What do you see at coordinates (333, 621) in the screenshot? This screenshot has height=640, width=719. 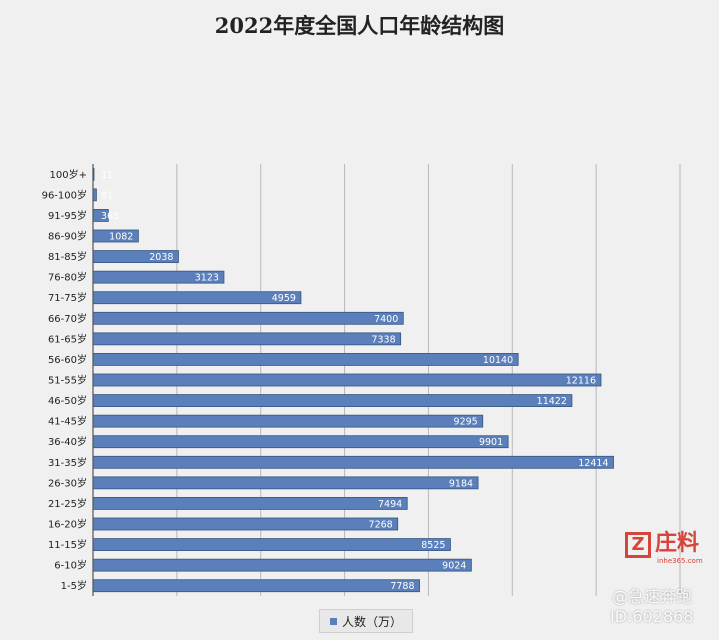 I see `legend-swatch` at bounding box center [333, 621].